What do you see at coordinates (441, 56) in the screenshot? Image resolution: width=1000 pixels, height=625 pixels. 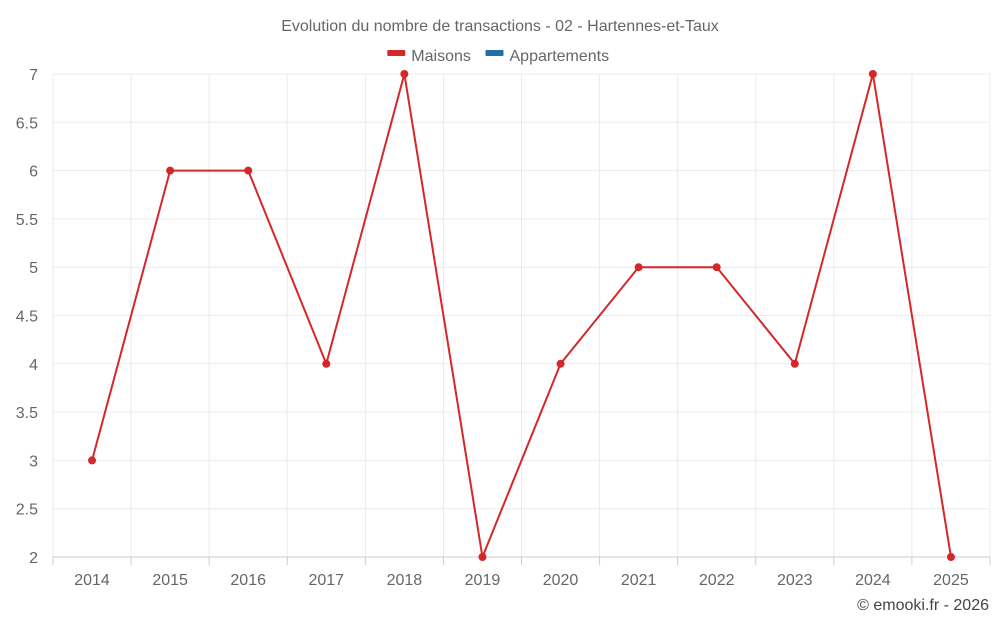 I see `legend-label: Maisons` at bounding box center [441, 56].